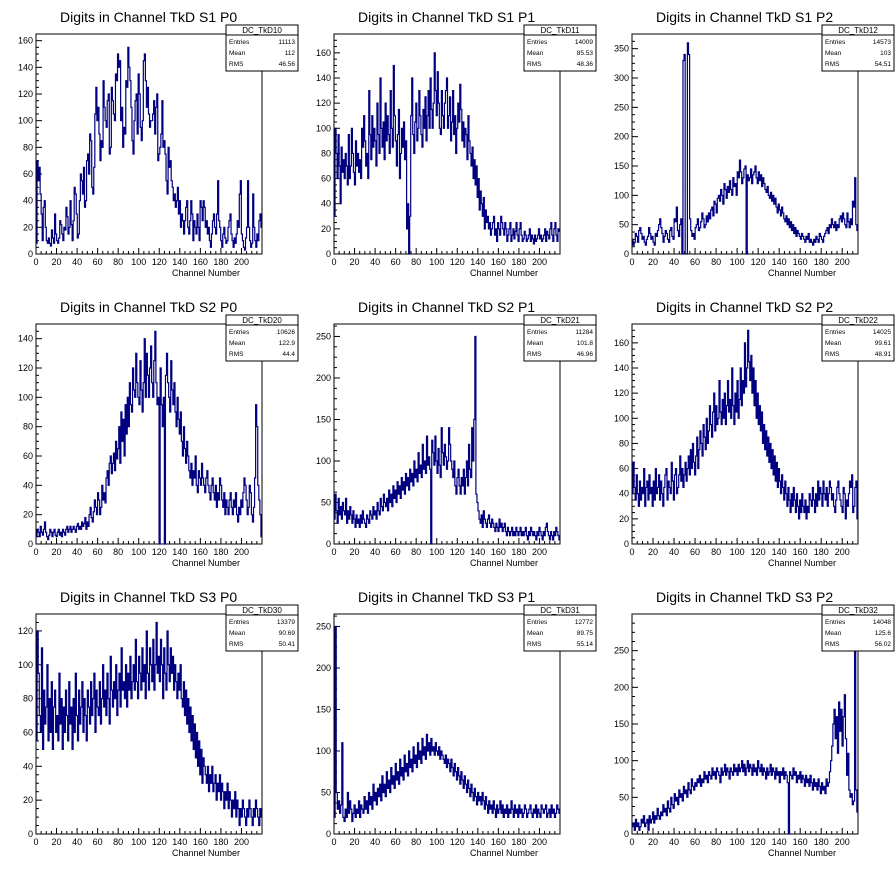 The width and height of the screenshot is (896, 872). What do you see at coordinates (288, 354) in the screenshot?
I see `stats-value: 44.4` at bounding box center [288, 354].